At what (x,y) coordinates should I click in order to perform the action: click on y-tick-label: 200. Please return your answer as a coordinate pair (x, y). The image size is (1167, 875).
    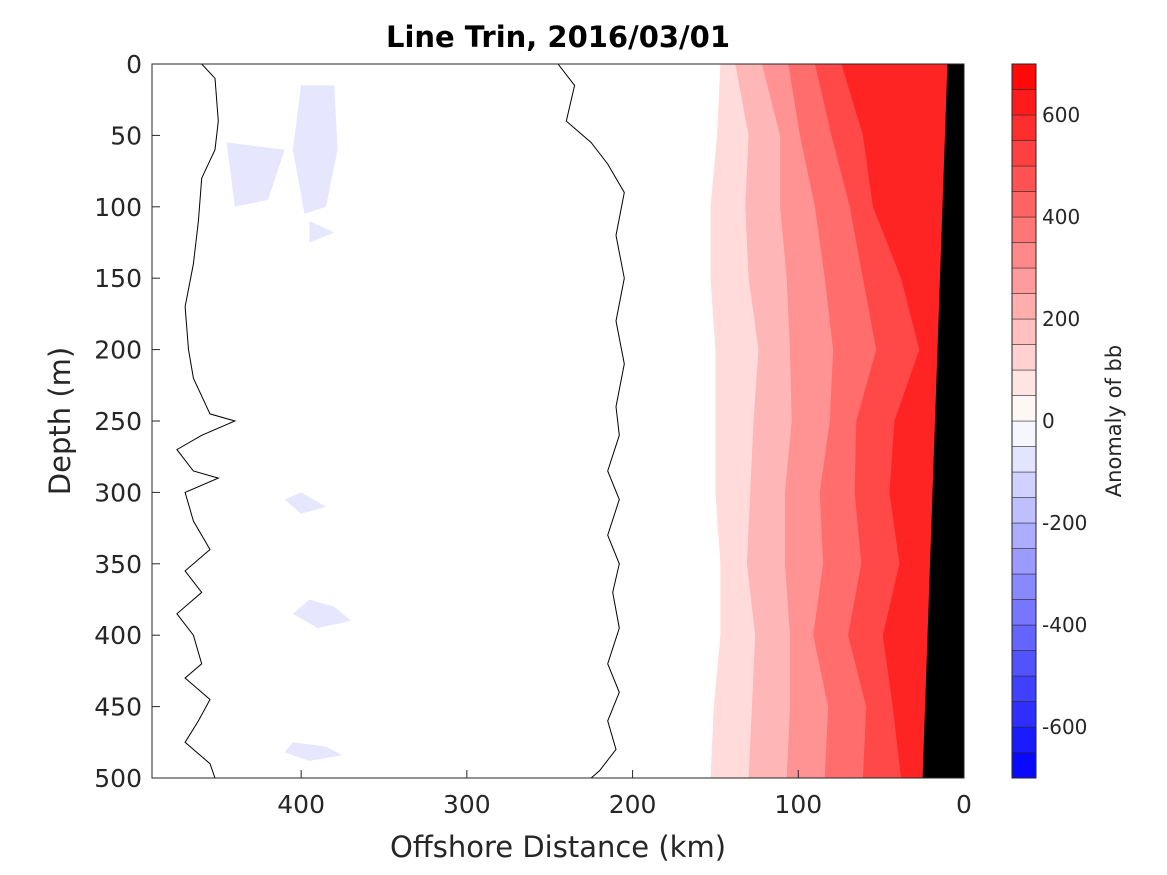
    Looking at the image, I should click on (118, 350).